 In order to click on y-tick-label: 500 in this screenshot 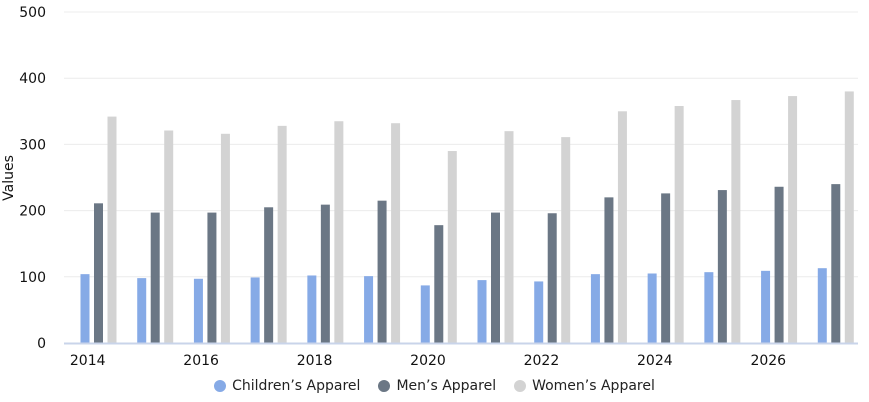, I will do `click(32, 13)`.